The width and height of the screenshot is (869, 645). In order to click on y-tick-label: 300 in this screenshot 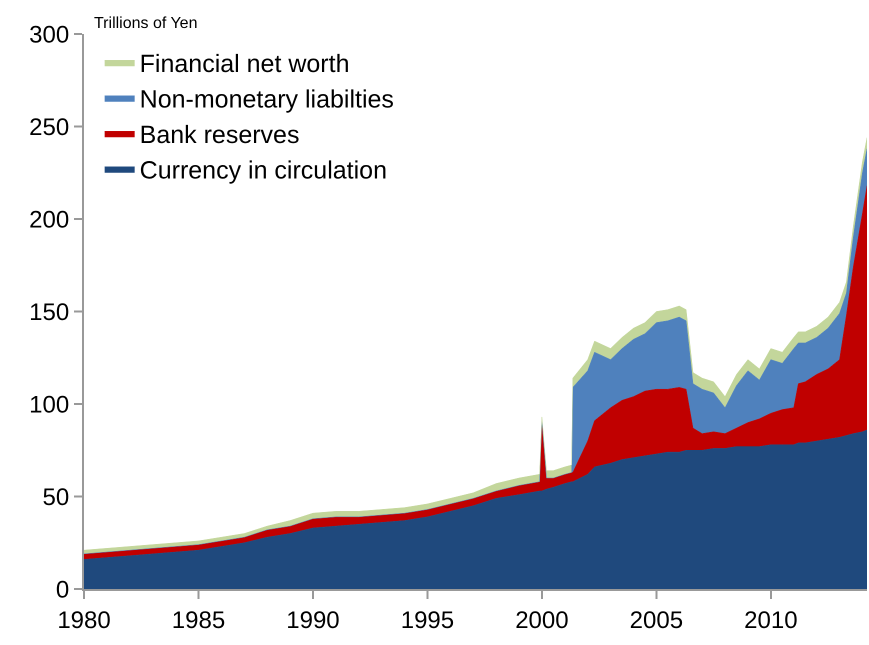, I will do `click(49, 34)`.